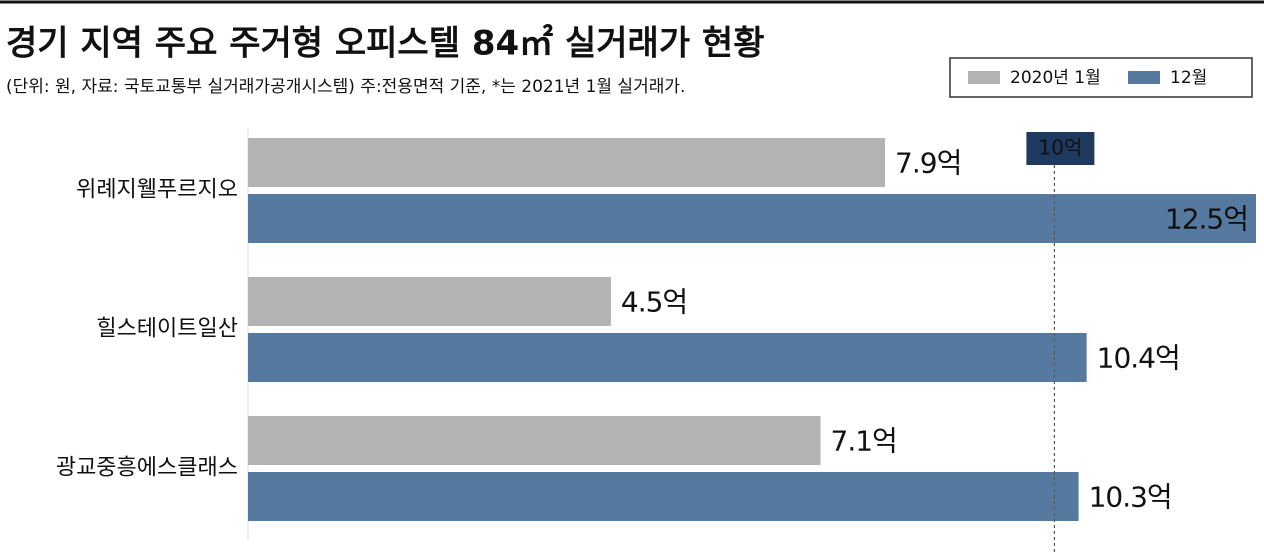 This screenshot has width=1264, height=555. What do you see at coordinates (1188, 78) in the screenshot?
I see `legend-label: 12월` at bounding box center [1188, 78].